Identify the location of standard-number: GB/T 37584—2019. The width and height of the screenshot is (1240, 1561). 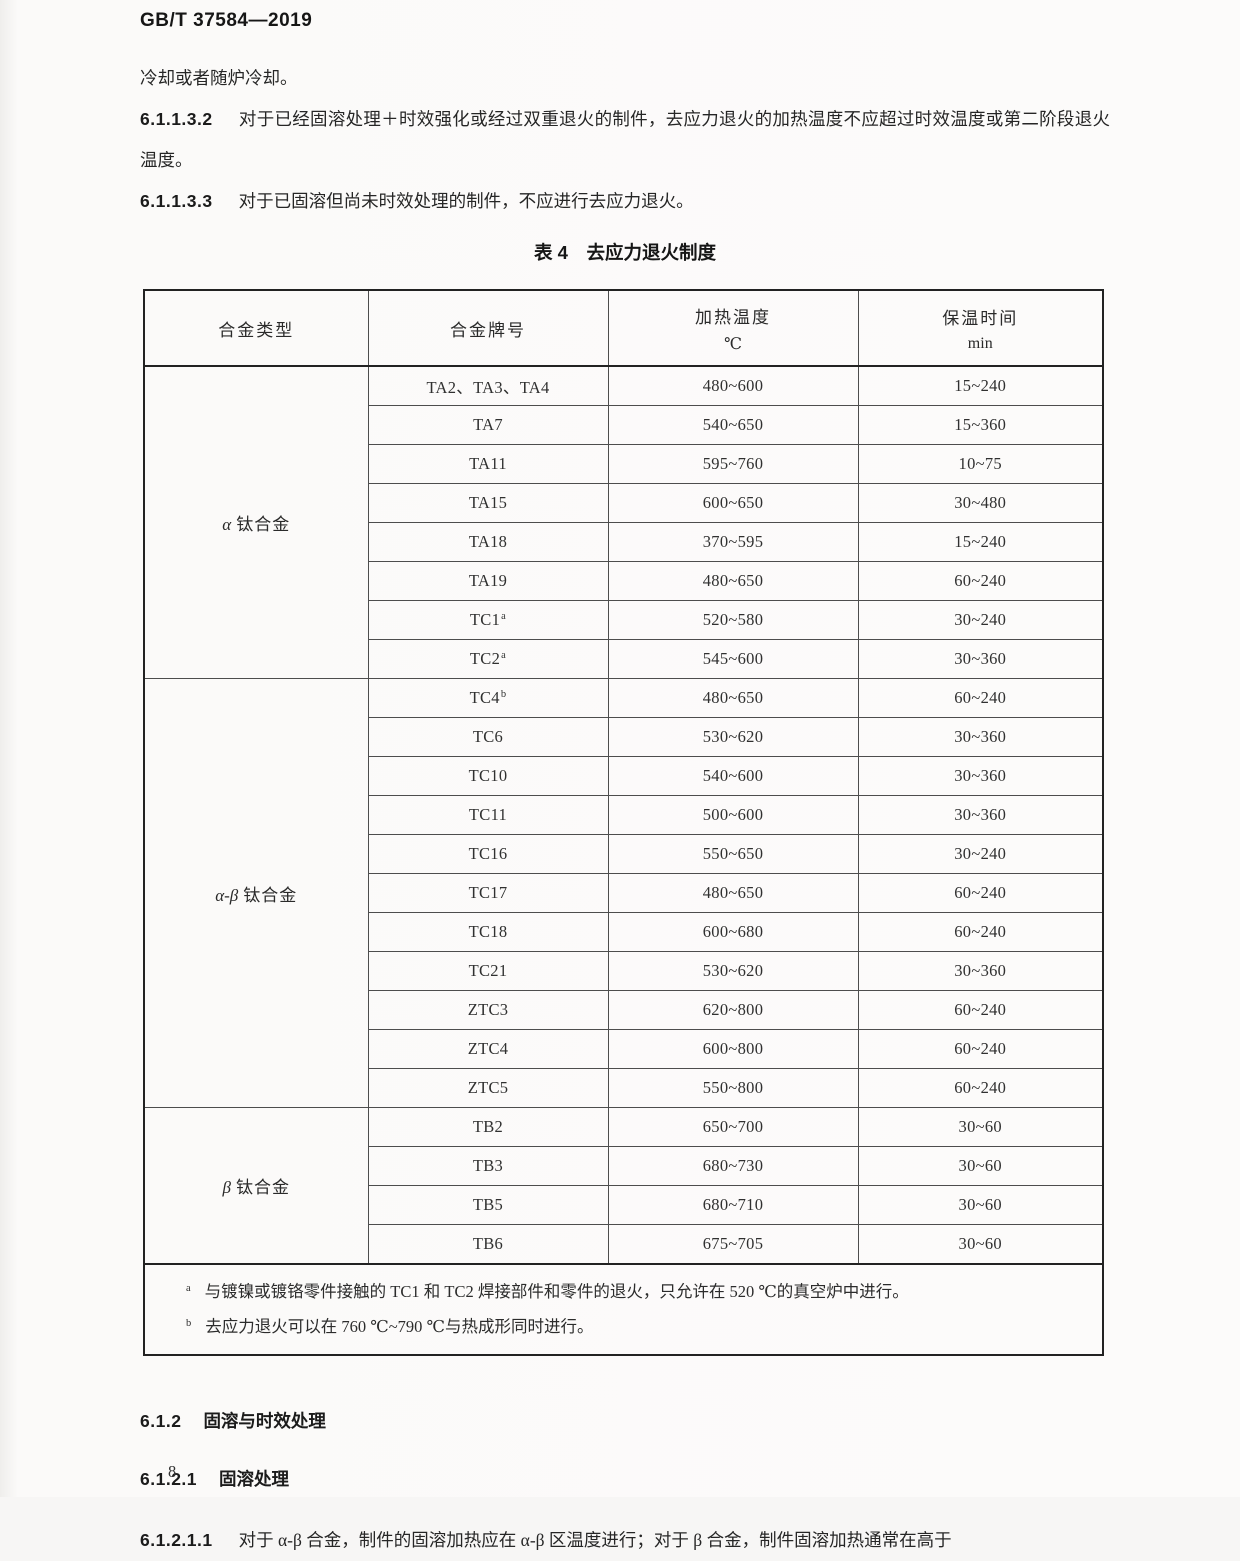
(226, 20).